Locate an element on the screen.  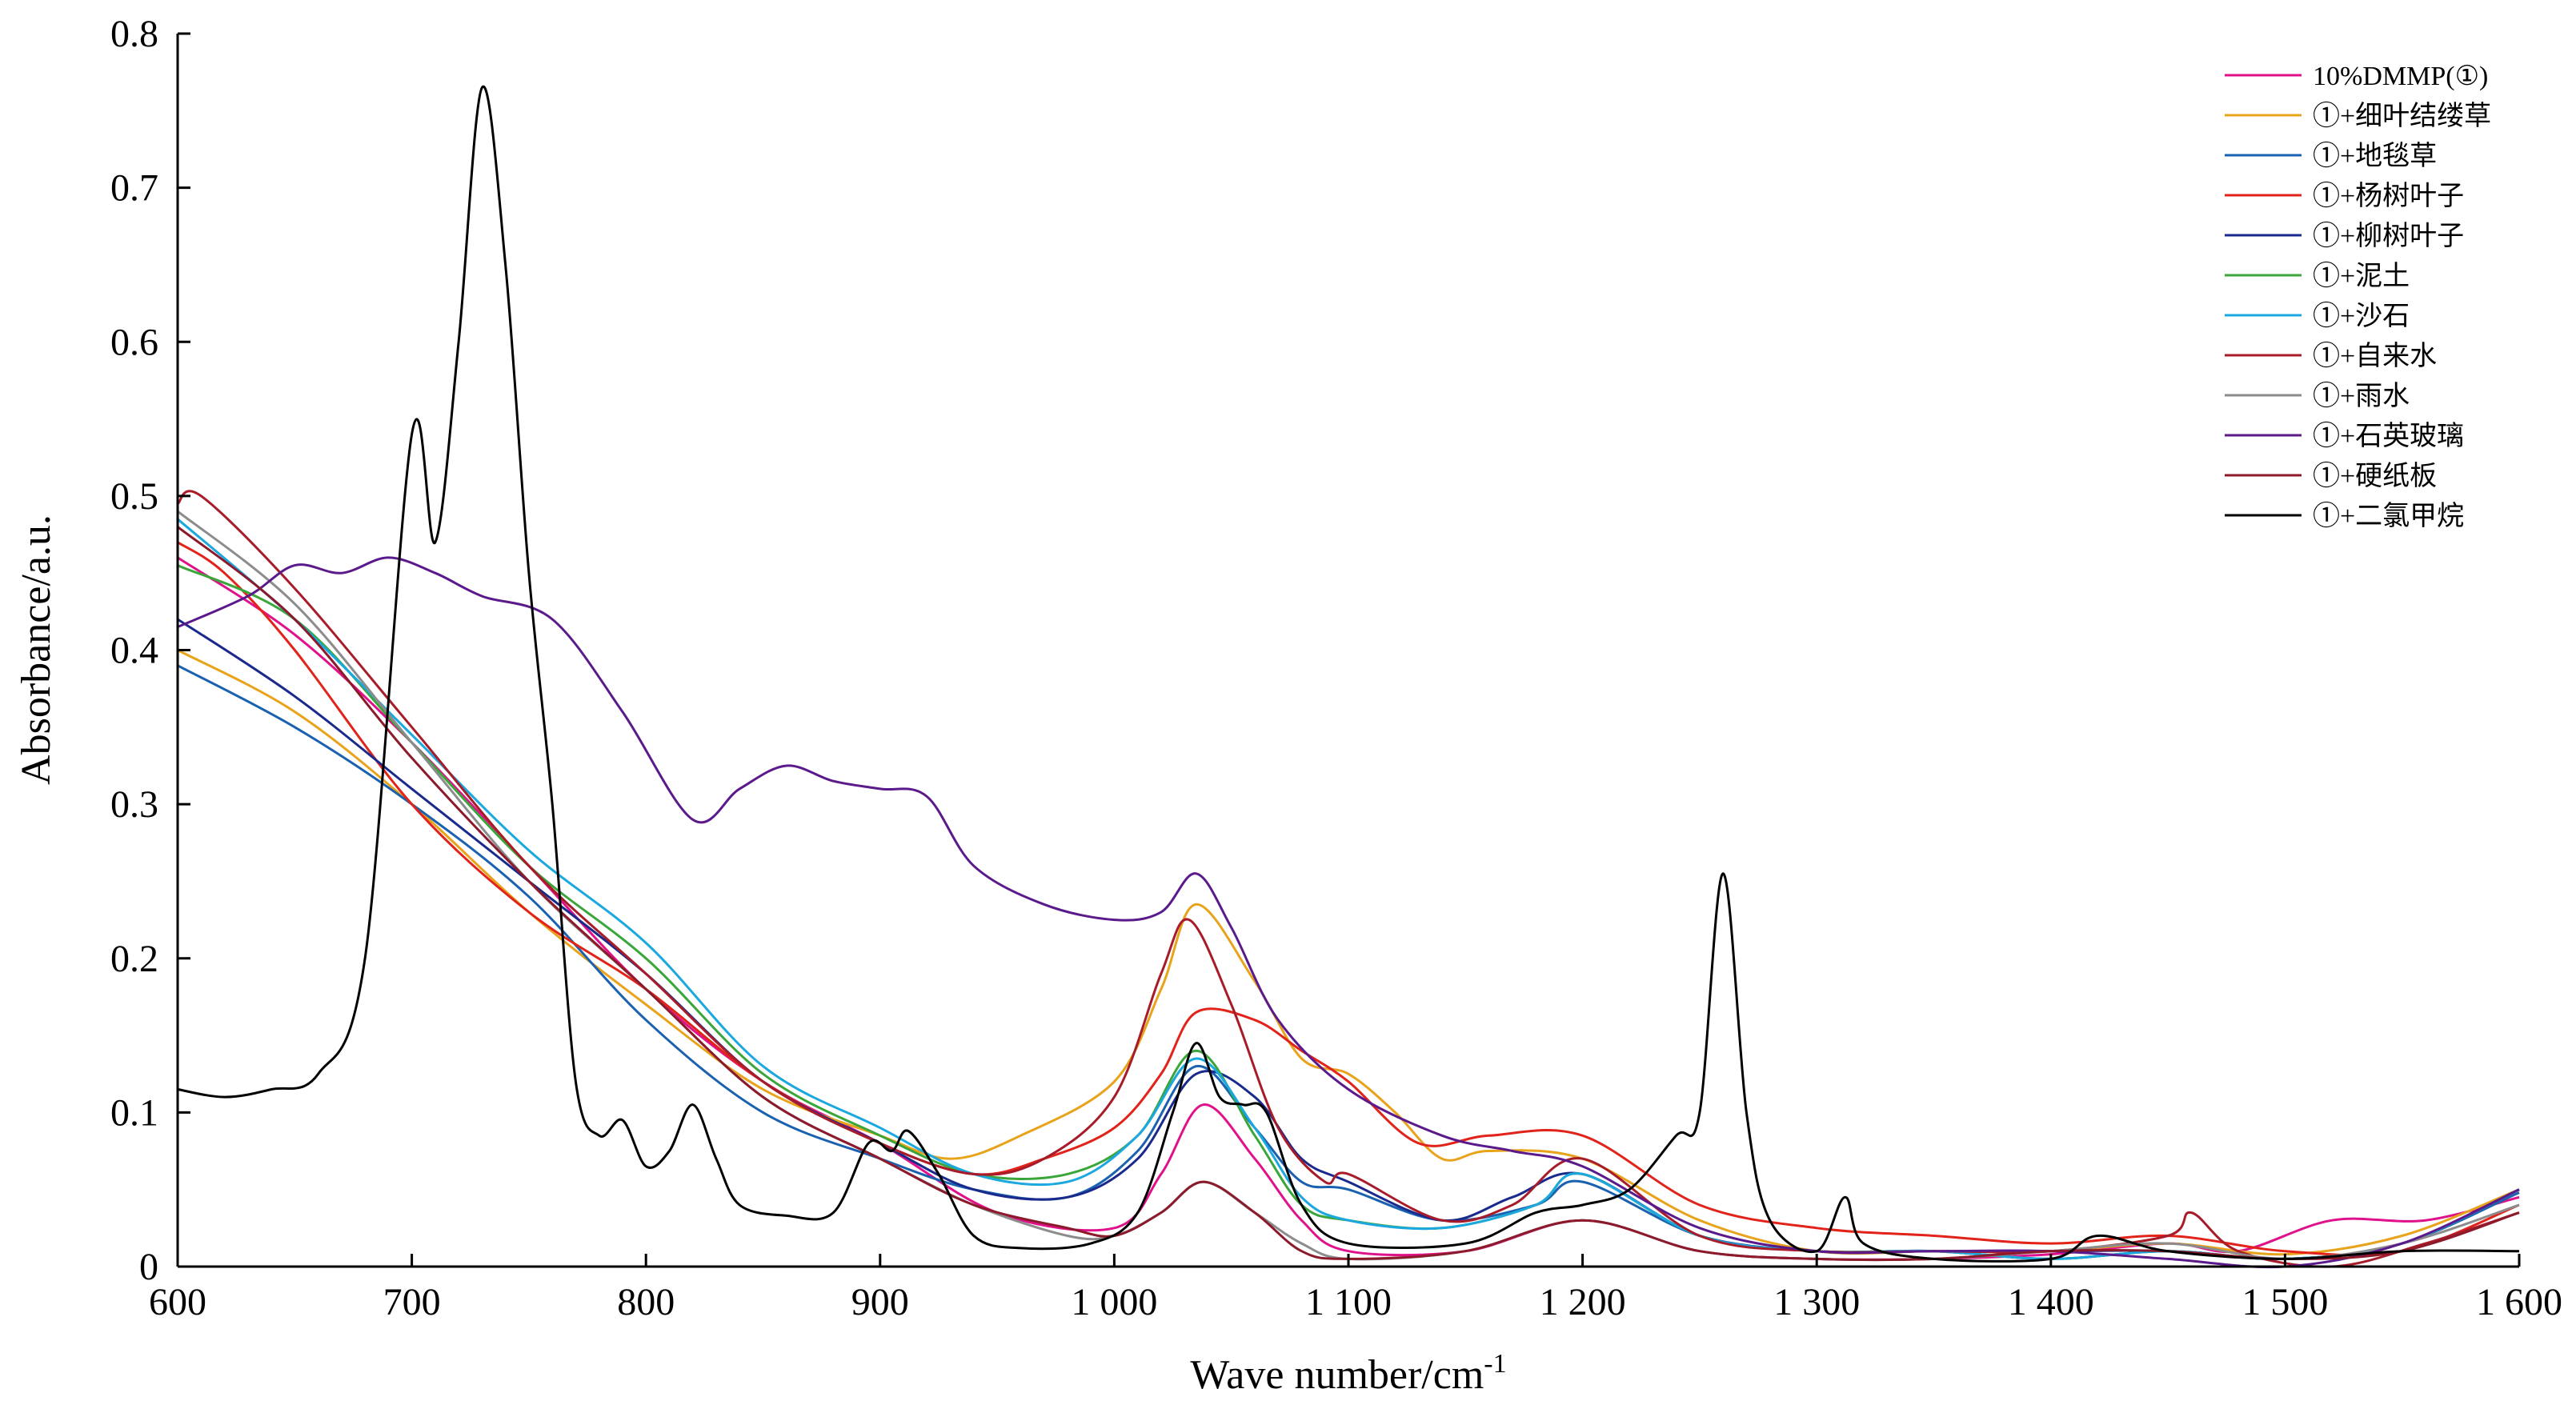
y-tick-label: 0.6 is located at coordinates (134, 342).